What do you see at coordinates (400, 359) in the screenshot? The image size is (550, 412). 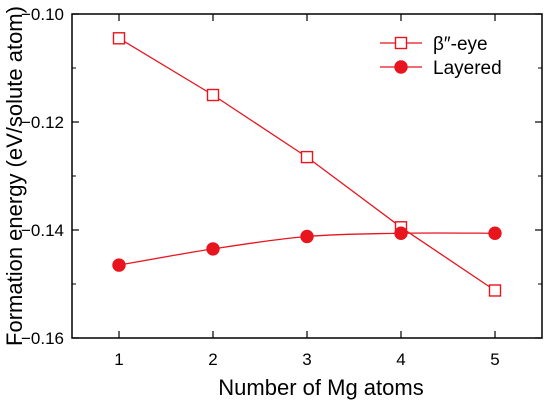 I see `x-tick-label: 4` at bounding box center [400, 359].